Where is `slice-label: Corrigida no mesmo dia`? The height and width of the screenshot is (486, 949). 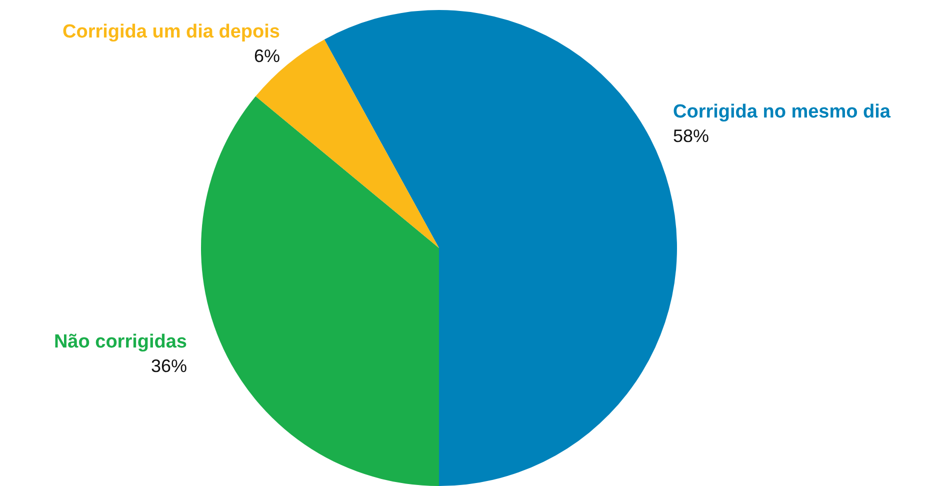 slice-label: Corrigida no mesmo dia is located at coordinates (782, 112).